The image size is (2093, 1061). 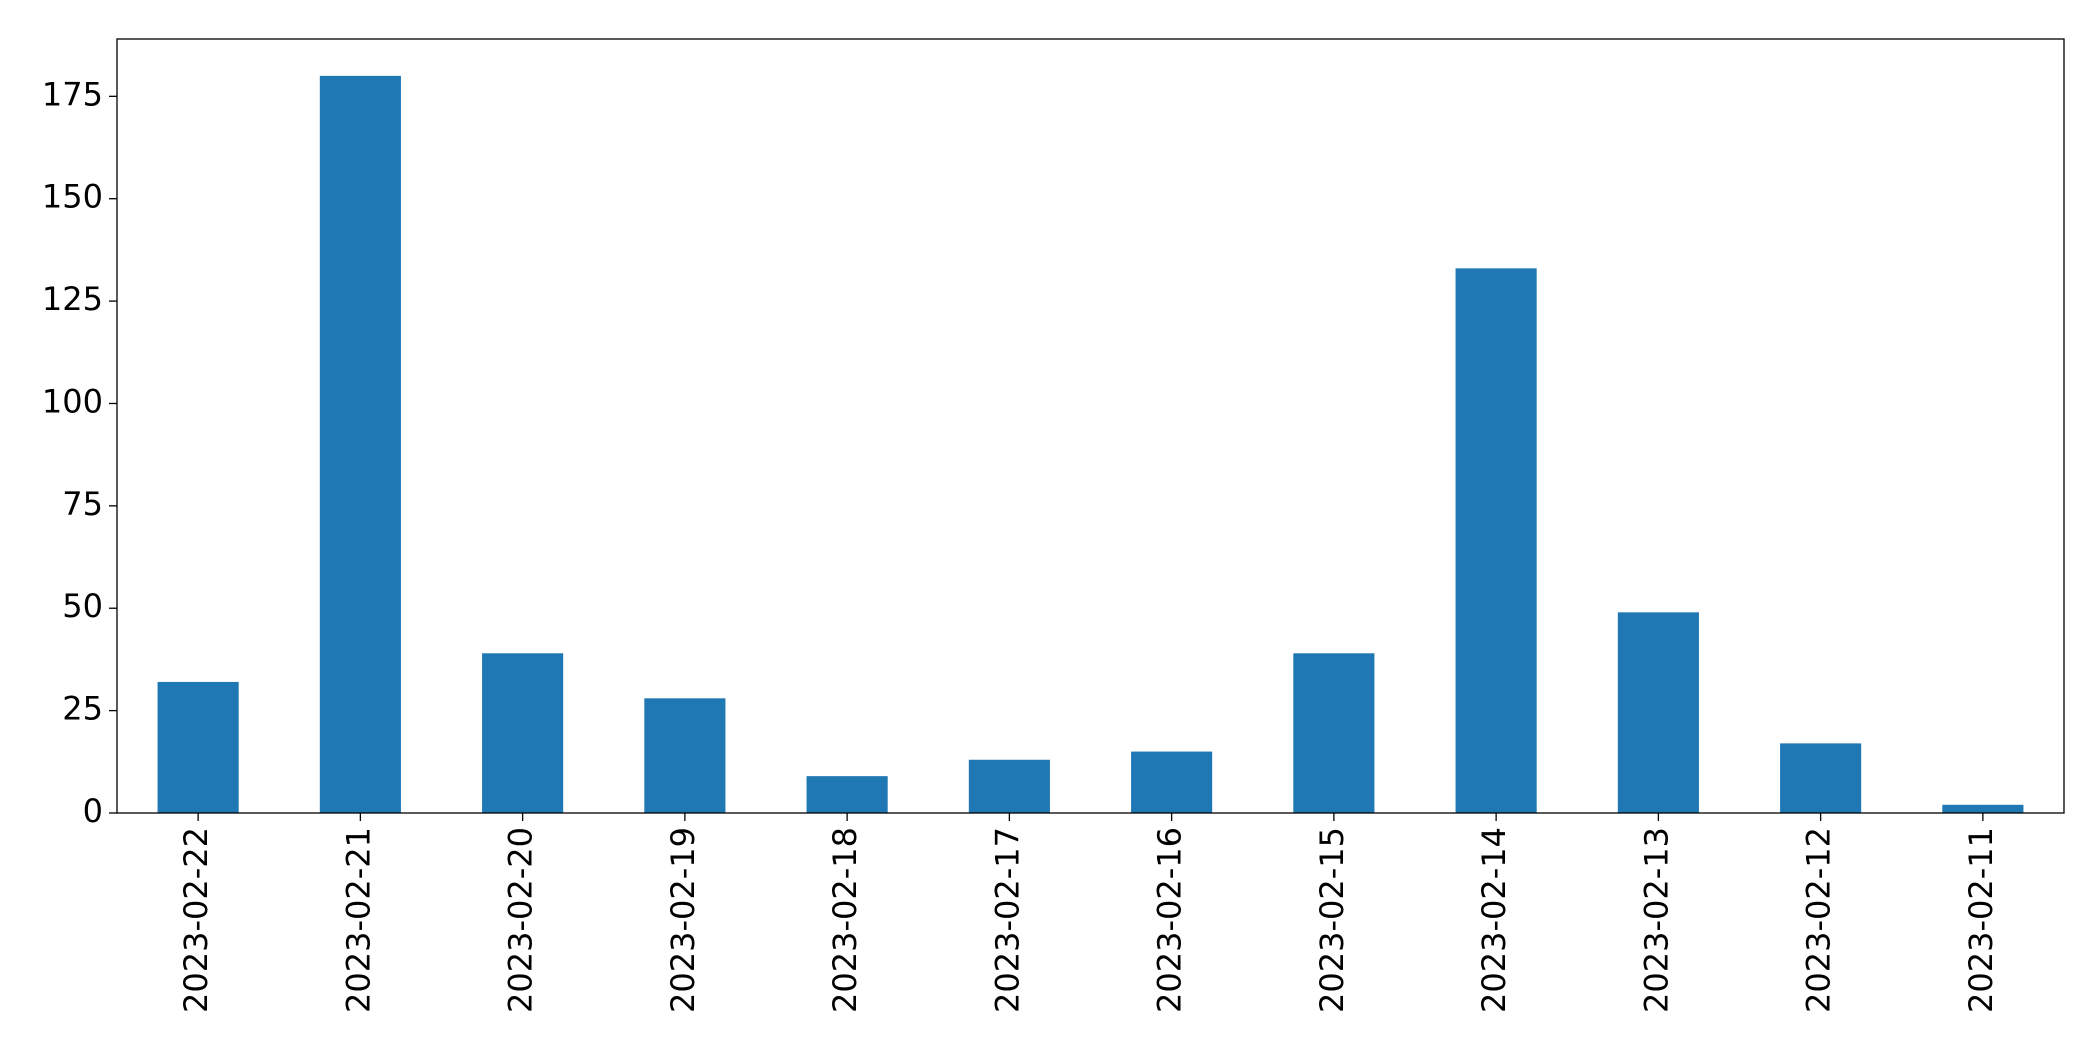 What do you see at coordinates (82, 709) in the screenshot?
I see `y-tick-label: 25` at bounding box center [82, 709].